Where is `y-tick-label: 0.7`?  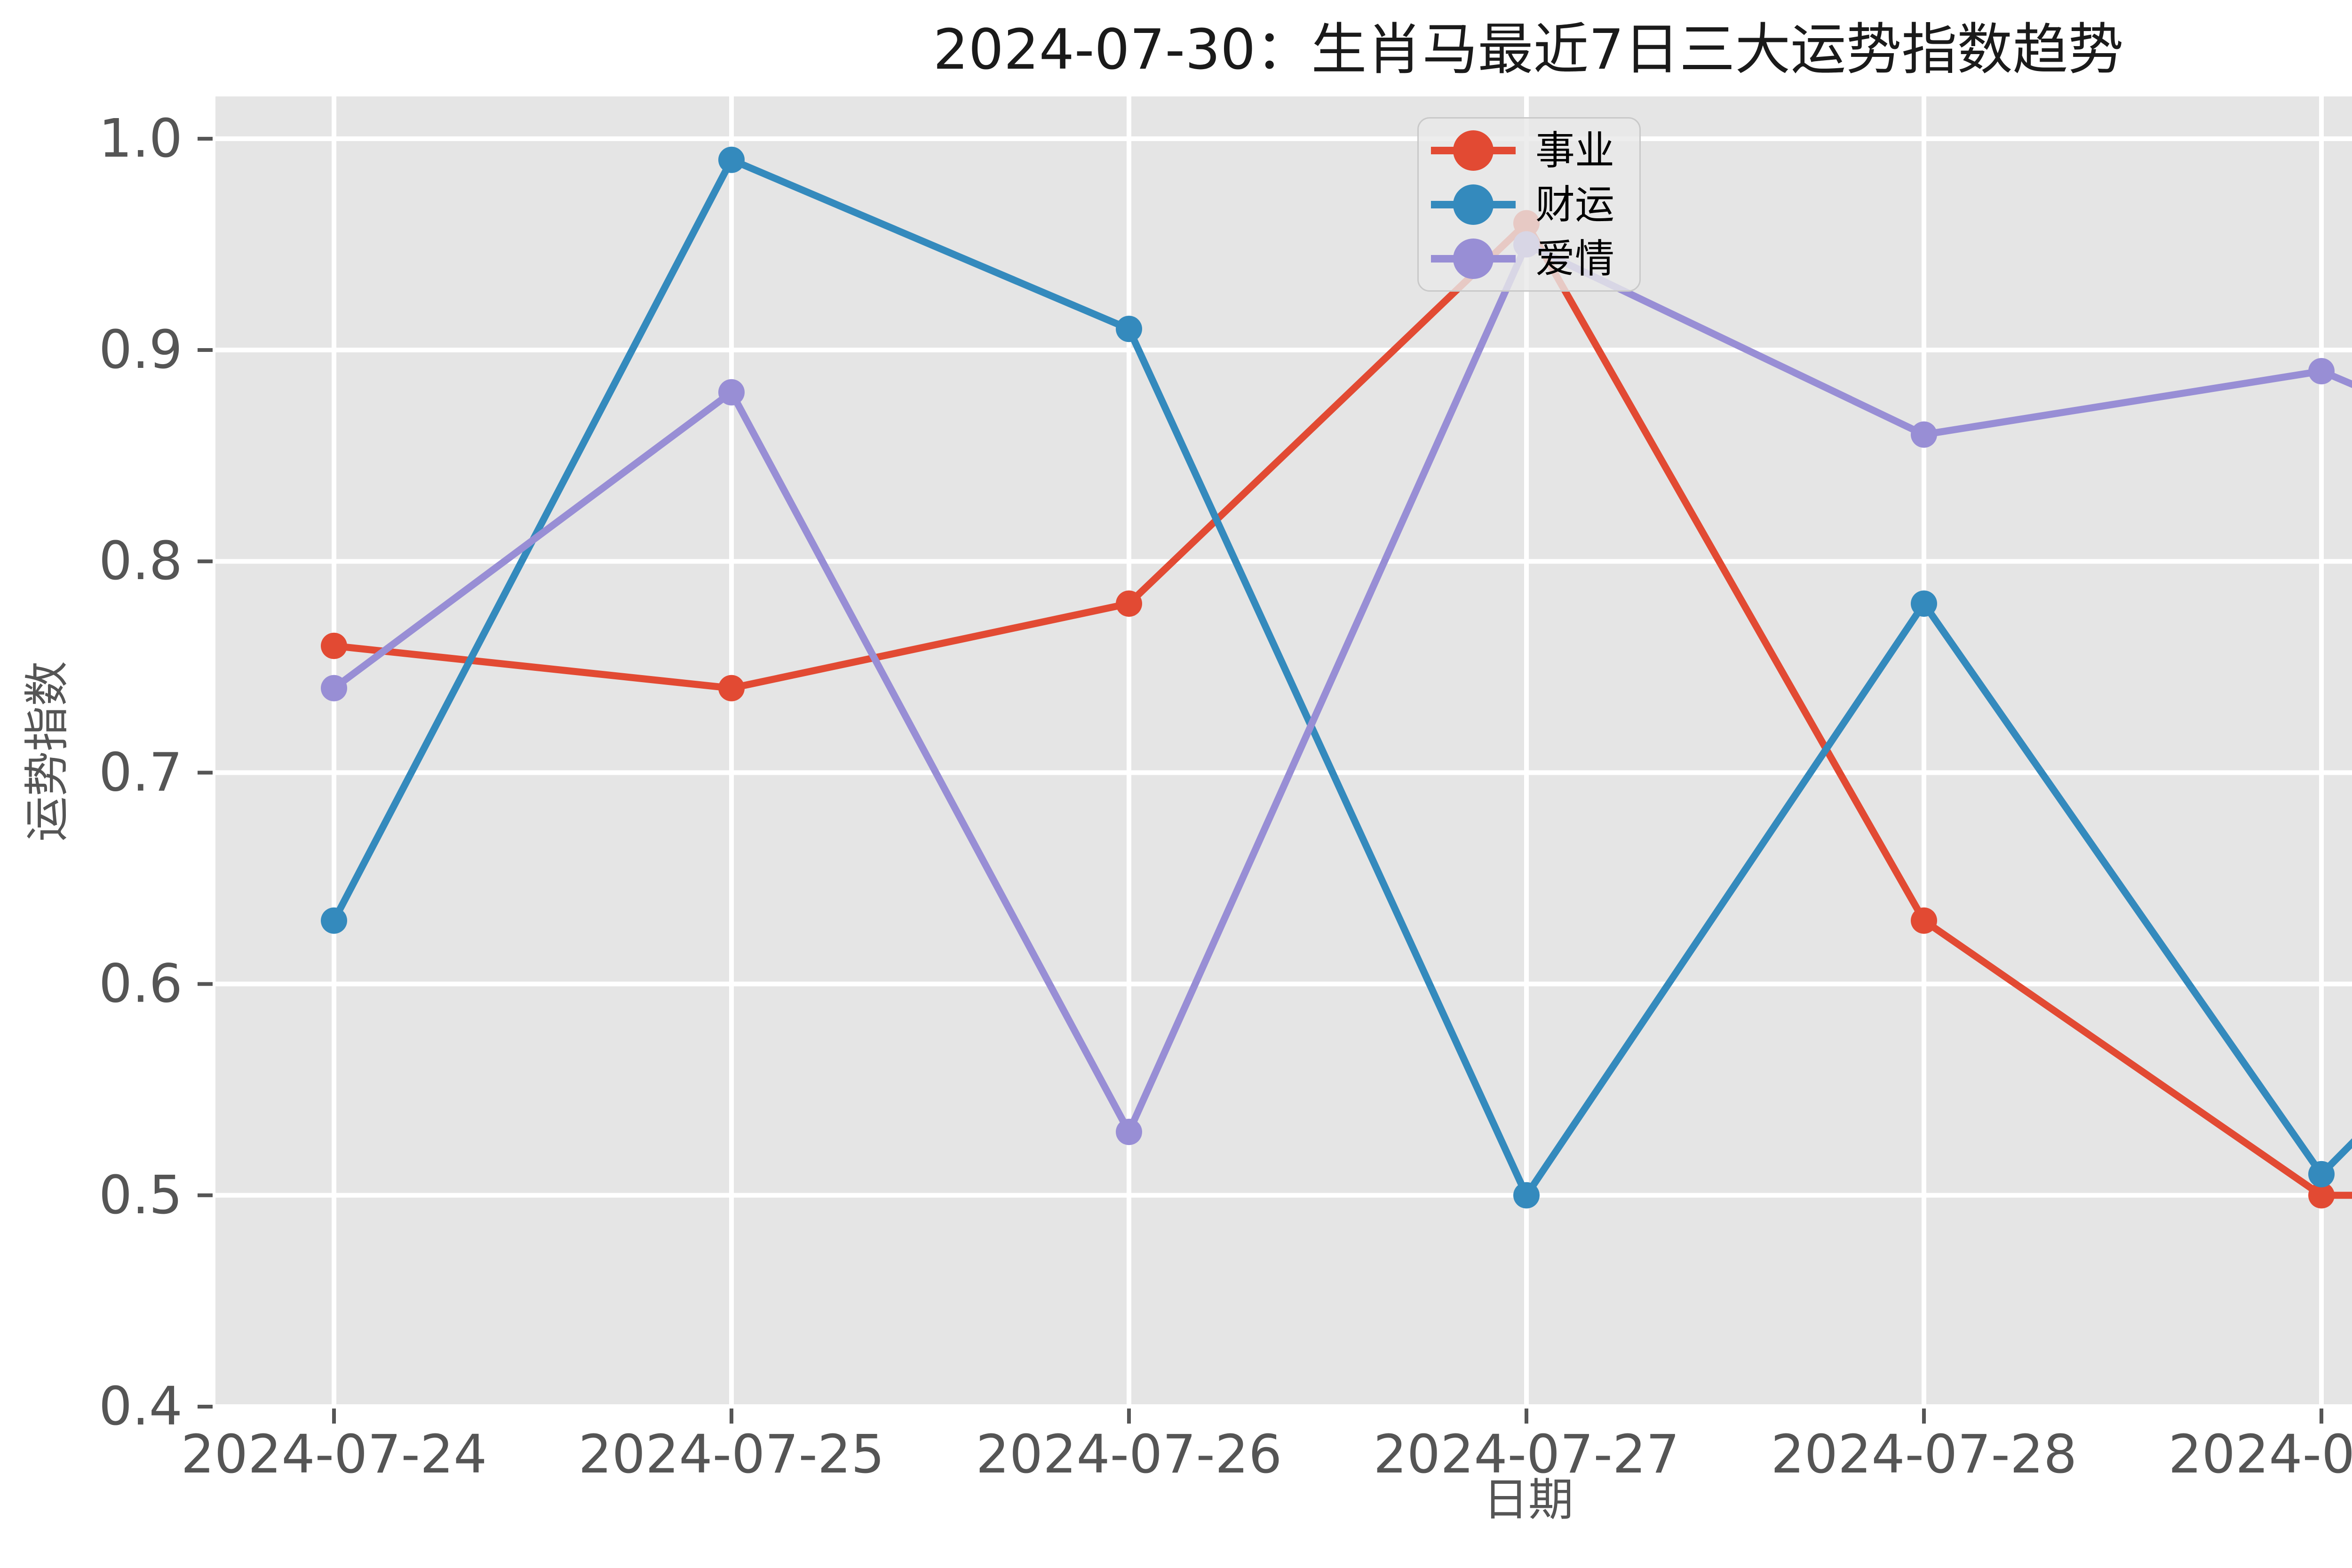
y-tick-label: 0.7 is located at coordinates (141, 772).